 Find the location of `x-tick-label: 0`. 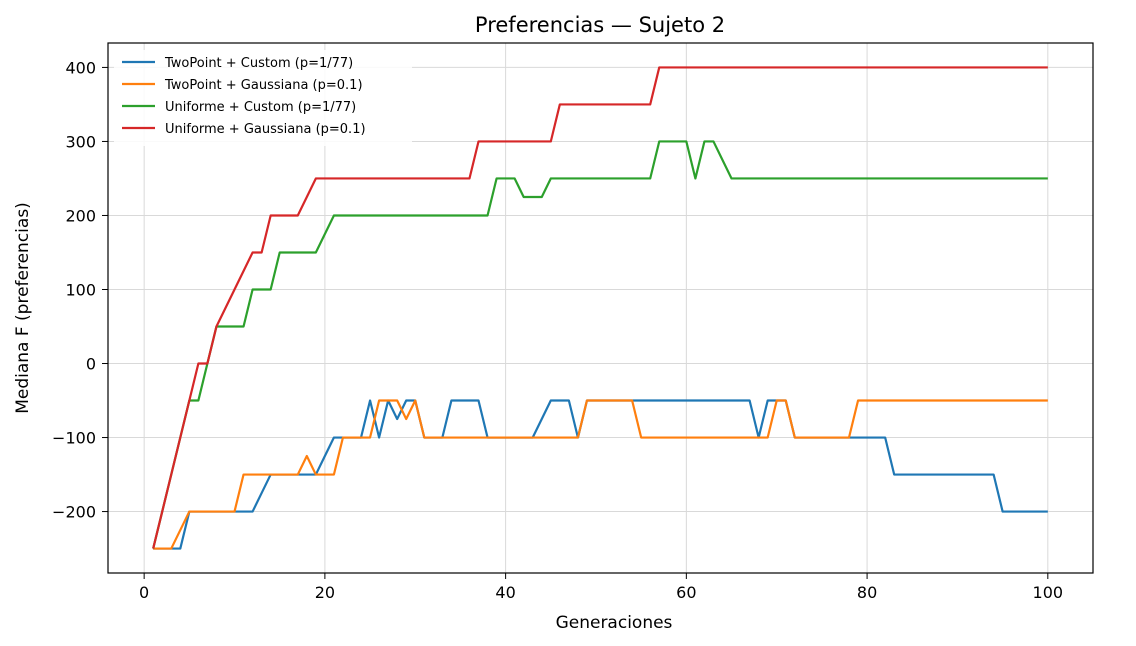

x-tick-label: 0 is located at coordinates (144, 592).